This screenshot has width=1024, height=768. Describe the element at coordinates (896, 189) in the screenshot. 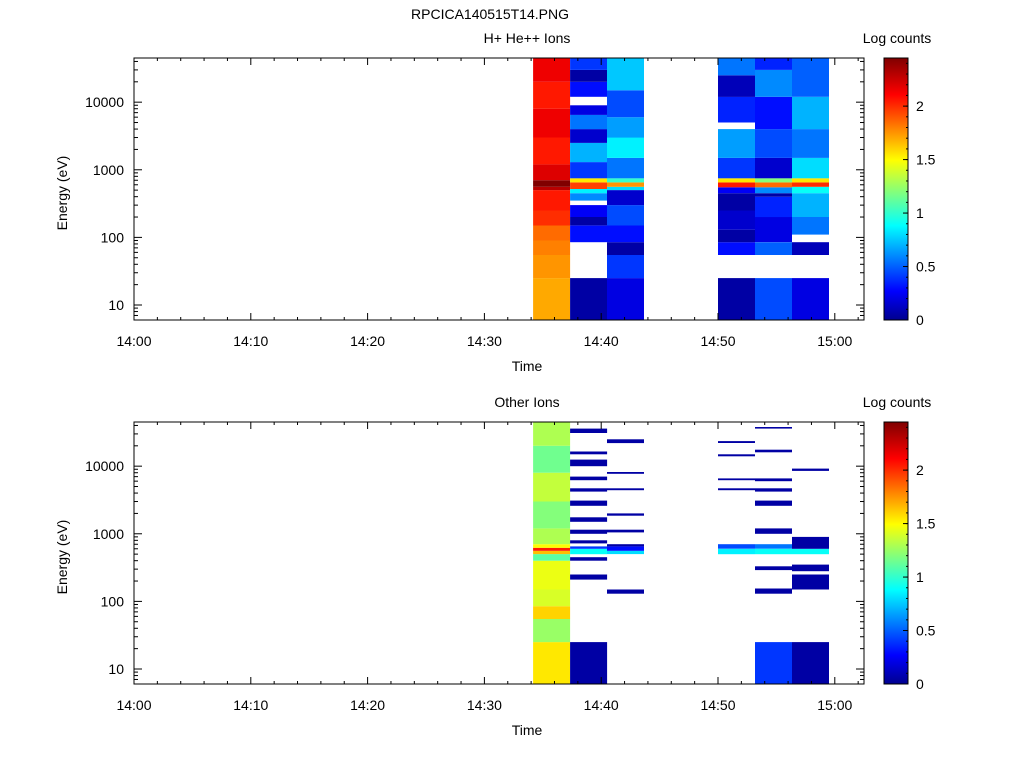

I see `colorbar` at that location.